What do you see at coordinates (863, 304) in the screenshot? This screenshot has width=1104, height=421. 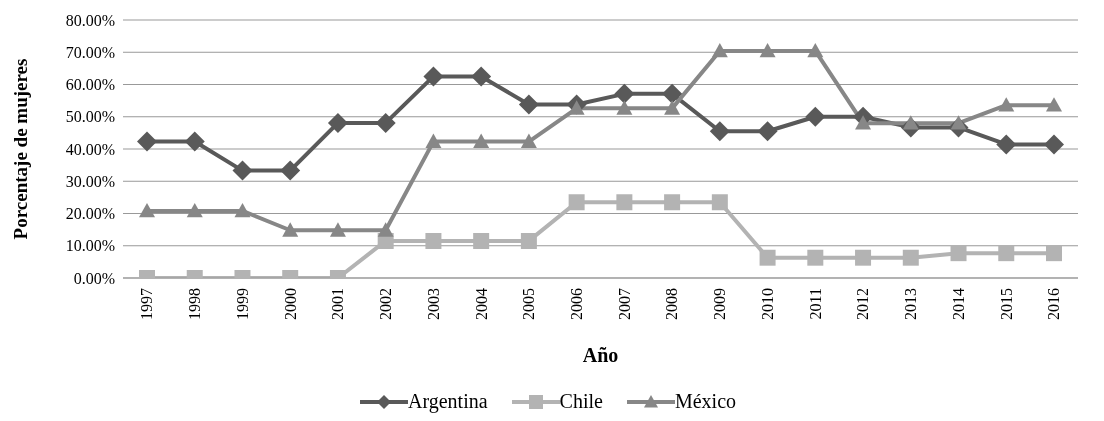 I see `x-tick-label: 2012` at bounding box center [863, 304].